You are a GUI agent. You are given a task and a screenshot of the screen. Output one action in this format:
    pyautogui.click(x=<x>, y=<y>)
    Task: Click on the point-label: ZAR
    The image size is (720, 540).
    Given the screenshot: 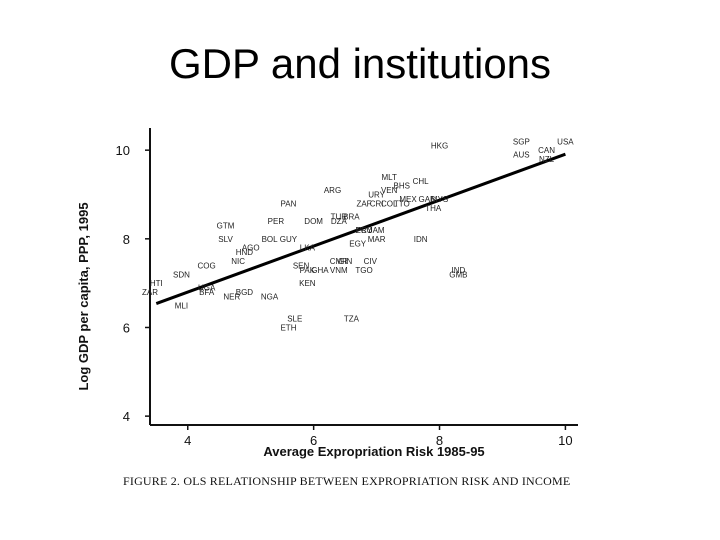 What is the action you would take?
    pyautogui.click(x=150, y=292)
    